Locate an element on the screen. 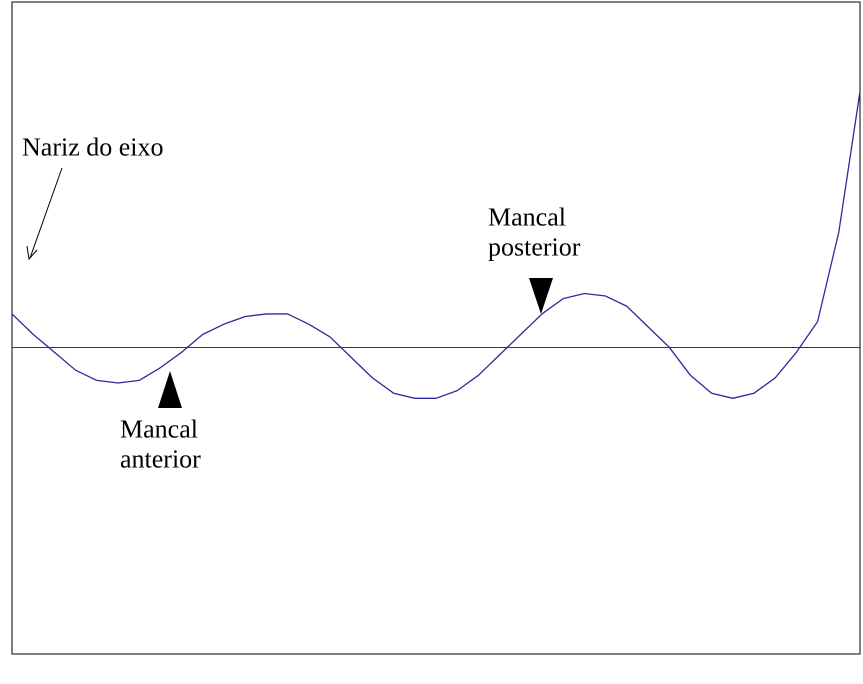 The width and height of the screenshot is (863, 684). annotation: Mancal posterior is located at coordinates (534, 232).